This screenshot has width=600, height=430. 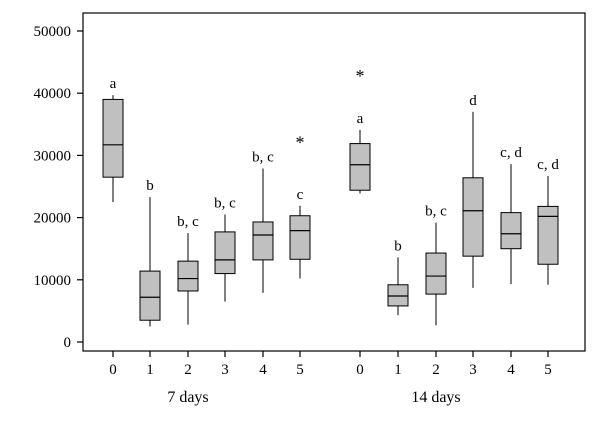 What do you see at coordinates (330, 364) in the screenshot?
I see `x-axis: 0 1 2 3 4 5 0 1 2 3 4 5` at bounding box center [330, 364].